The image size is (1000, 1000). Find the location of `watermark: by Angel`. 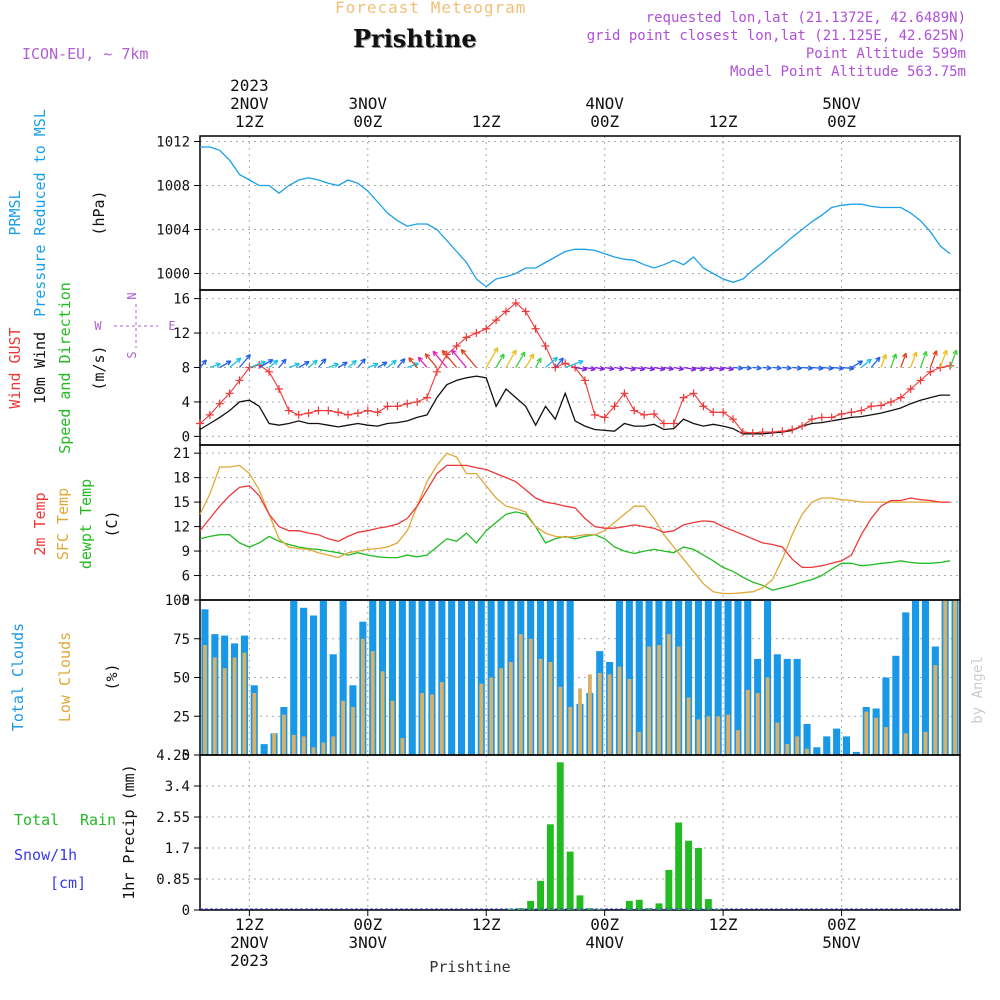

watermark: by Angel is located at coordinates (978, 689).